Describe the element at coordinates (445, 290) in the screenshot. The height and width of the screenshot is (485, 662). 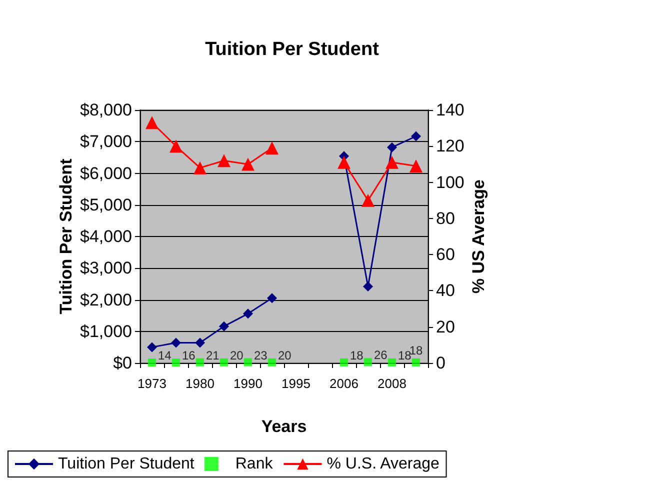
I see `y2-tick-label: 40` at that location.